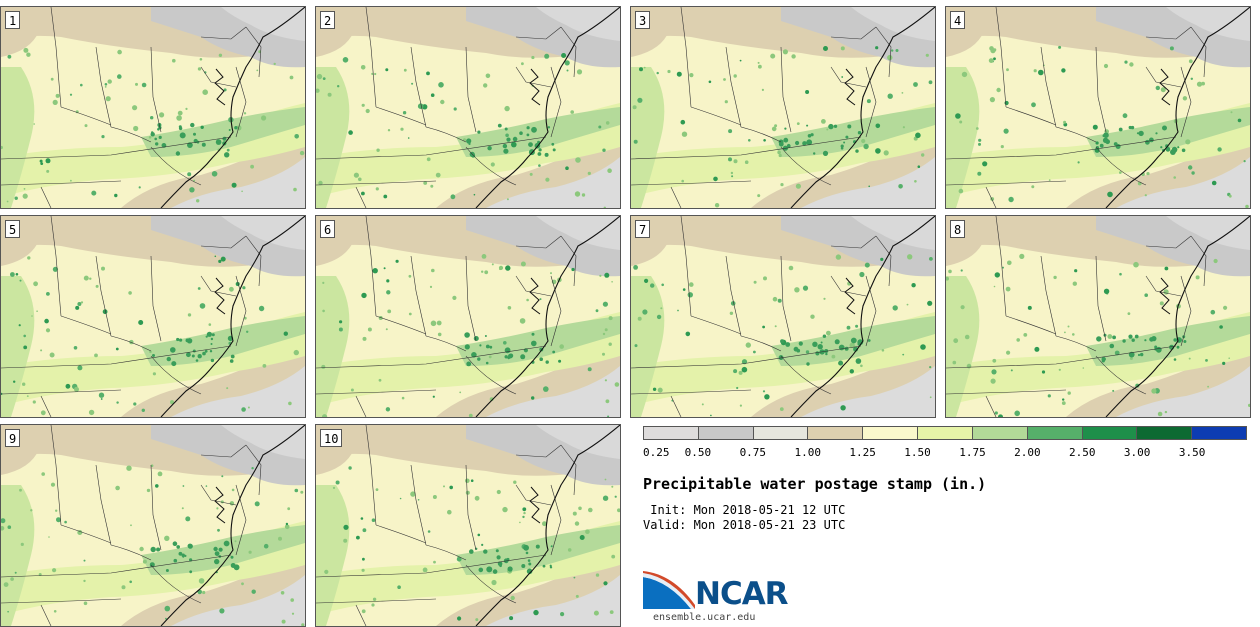 The height and width of the screenshot is (627, 1260). Describe the element at coordinates (1192, 452) in the screenshot. I see `colorbar-tick-label: 3.50` at that location.